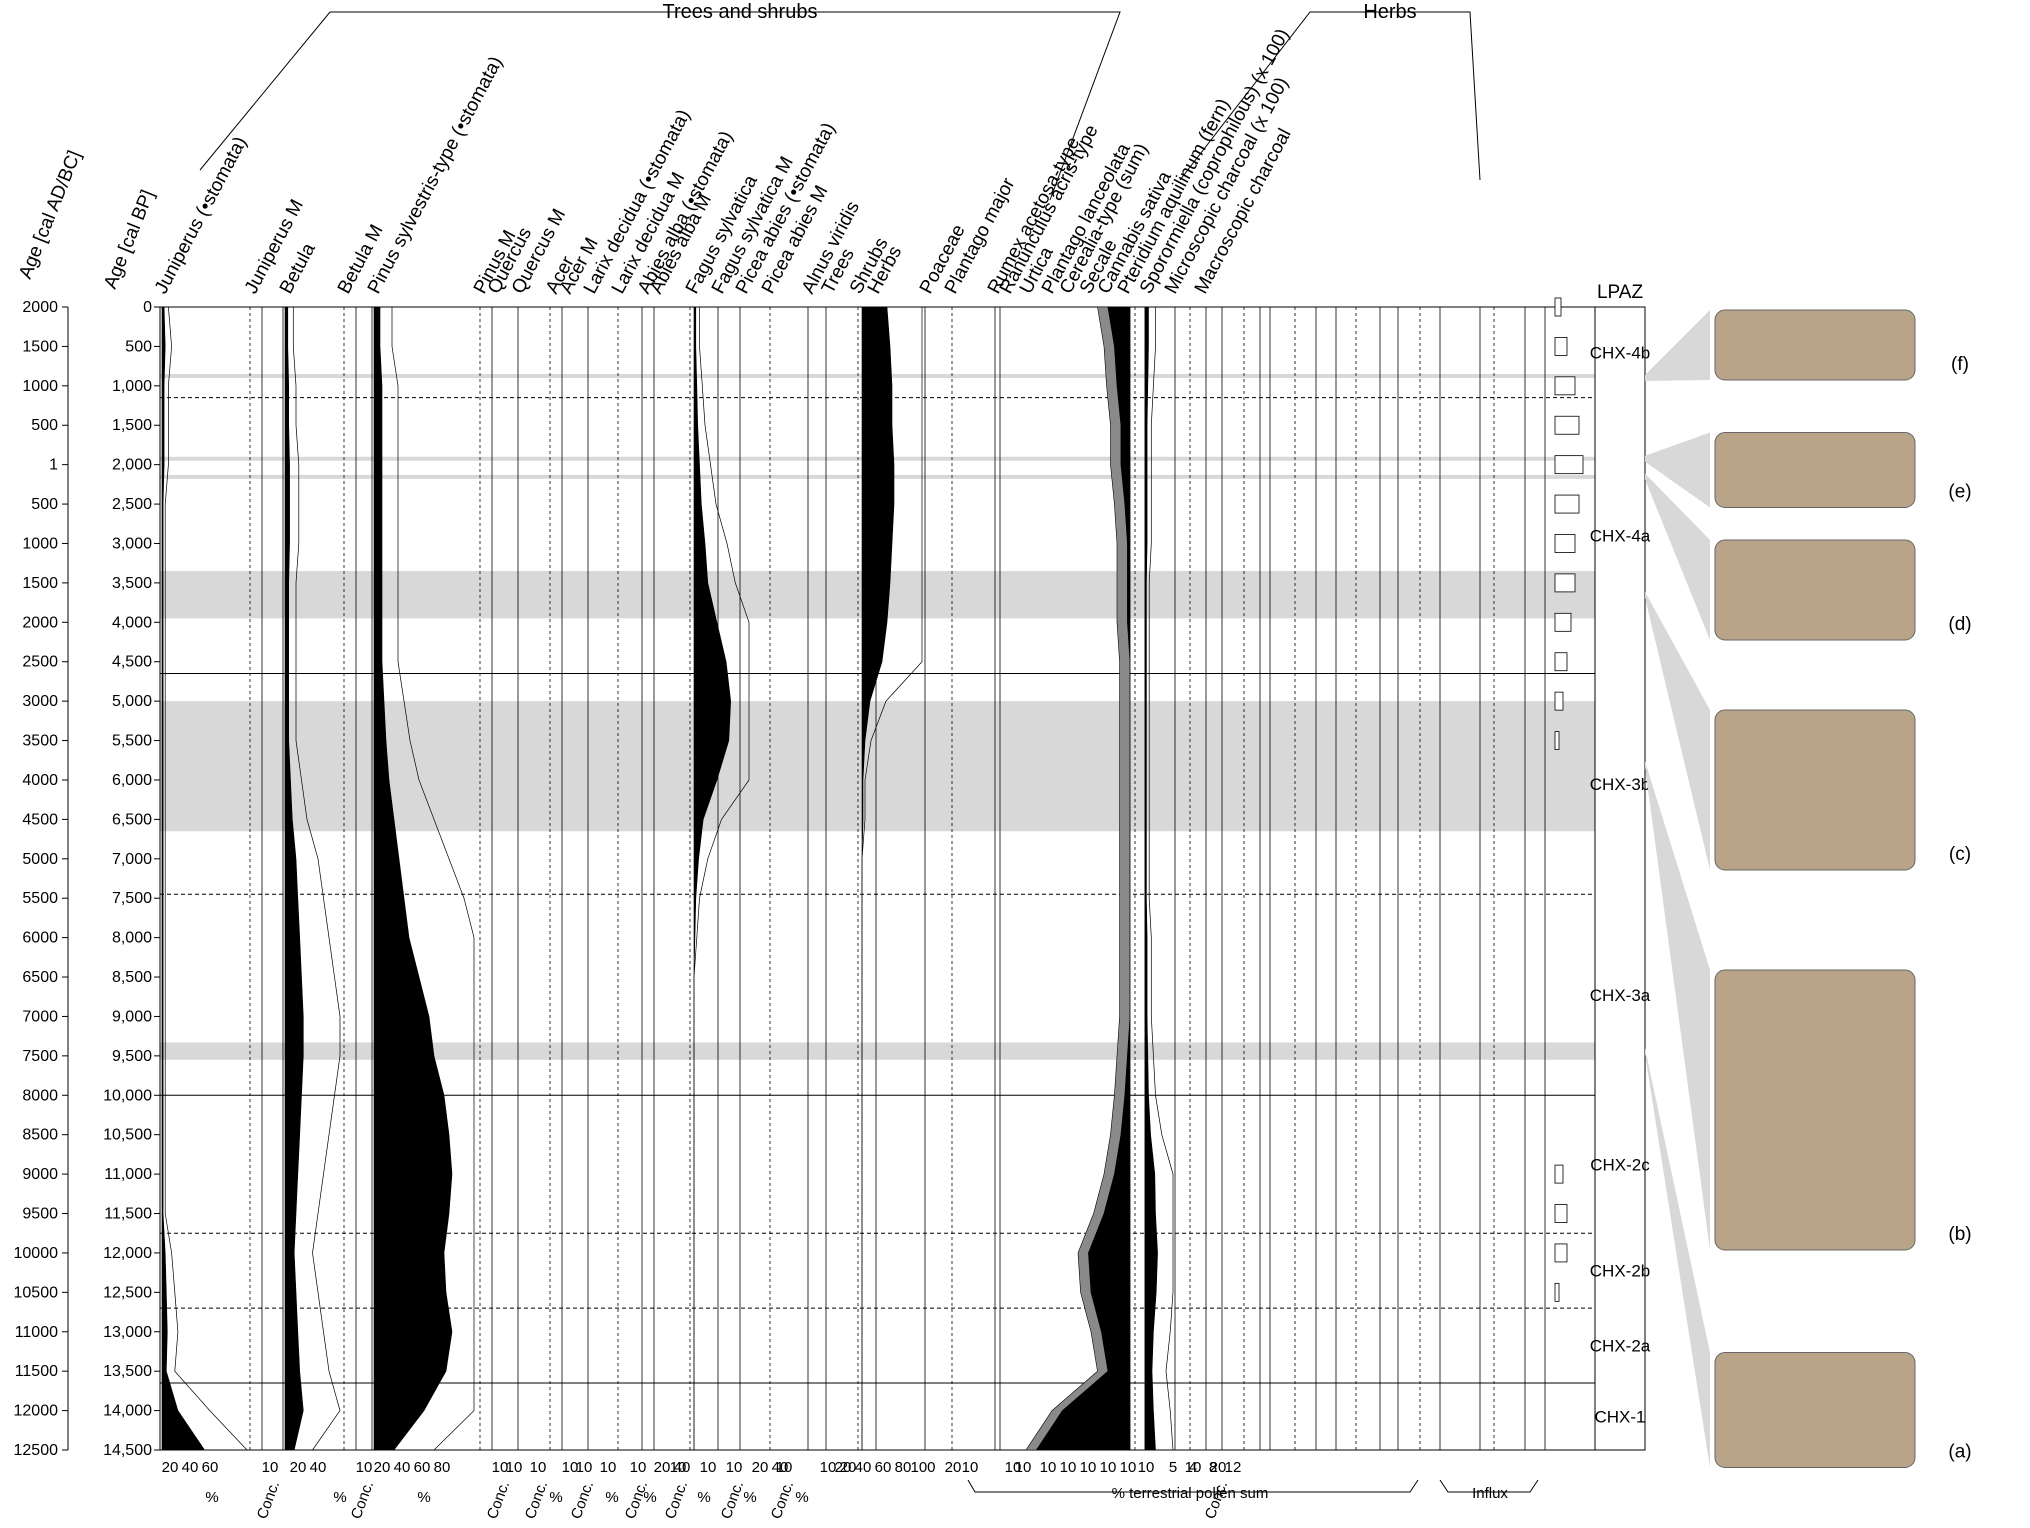  What do you see at coordinates (127, 1253) in the screenshot?
I see `bp-tick-label: 12,000` at bounding box center [127, 1253].